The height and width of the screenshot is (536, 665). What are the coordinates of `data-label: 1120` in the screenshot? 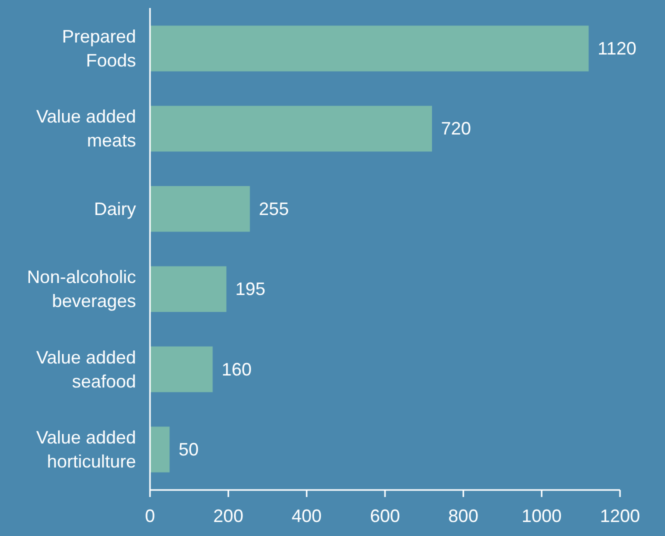 It's located at (617, 48).